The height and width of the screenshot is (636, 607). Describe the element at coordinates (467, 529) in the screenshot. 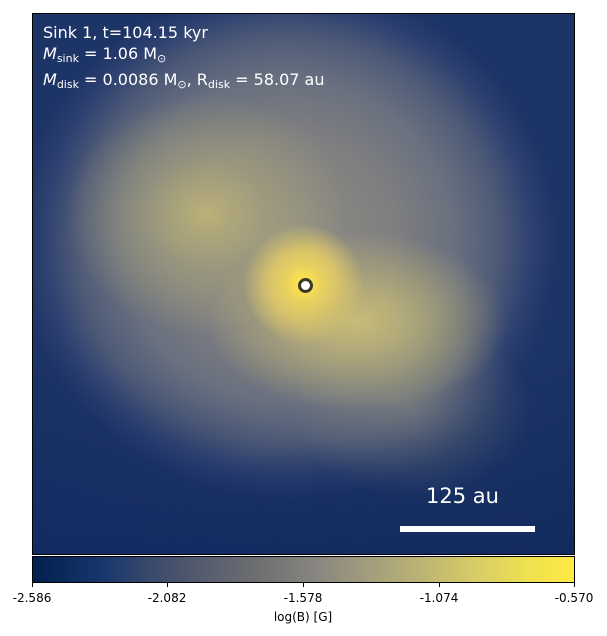

I see `scalebar` at that location.